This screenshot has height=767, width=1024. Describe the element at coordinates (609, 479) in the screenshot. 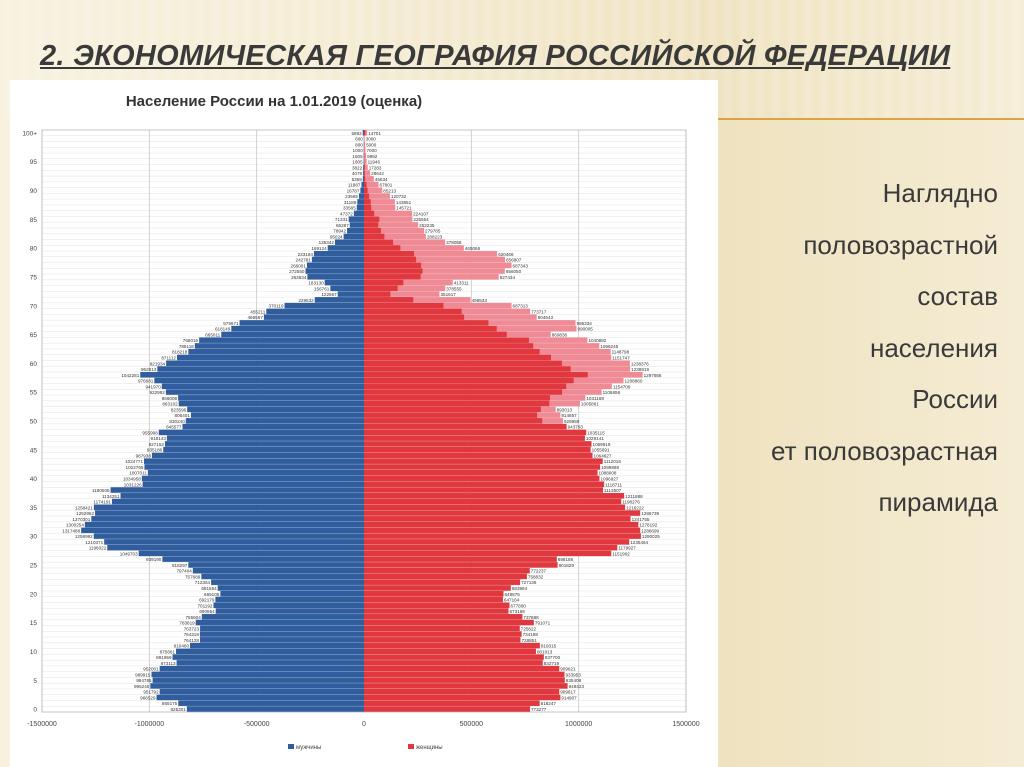

I see `female-data-label: 1096927` at that location.